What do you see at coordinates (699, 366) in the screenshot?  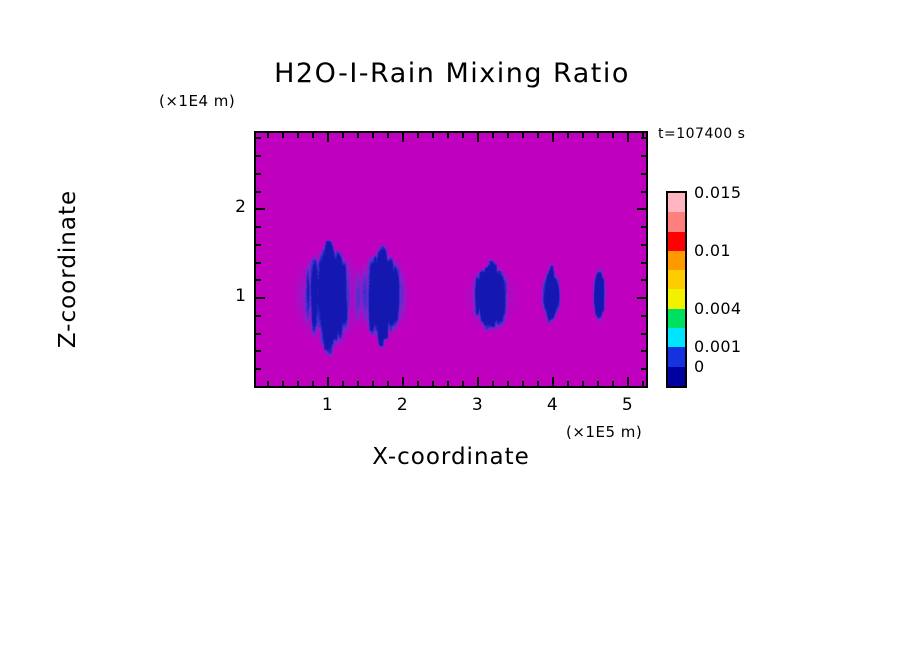 I see `colorbar-label: 0` at bounding box center [699, 366].